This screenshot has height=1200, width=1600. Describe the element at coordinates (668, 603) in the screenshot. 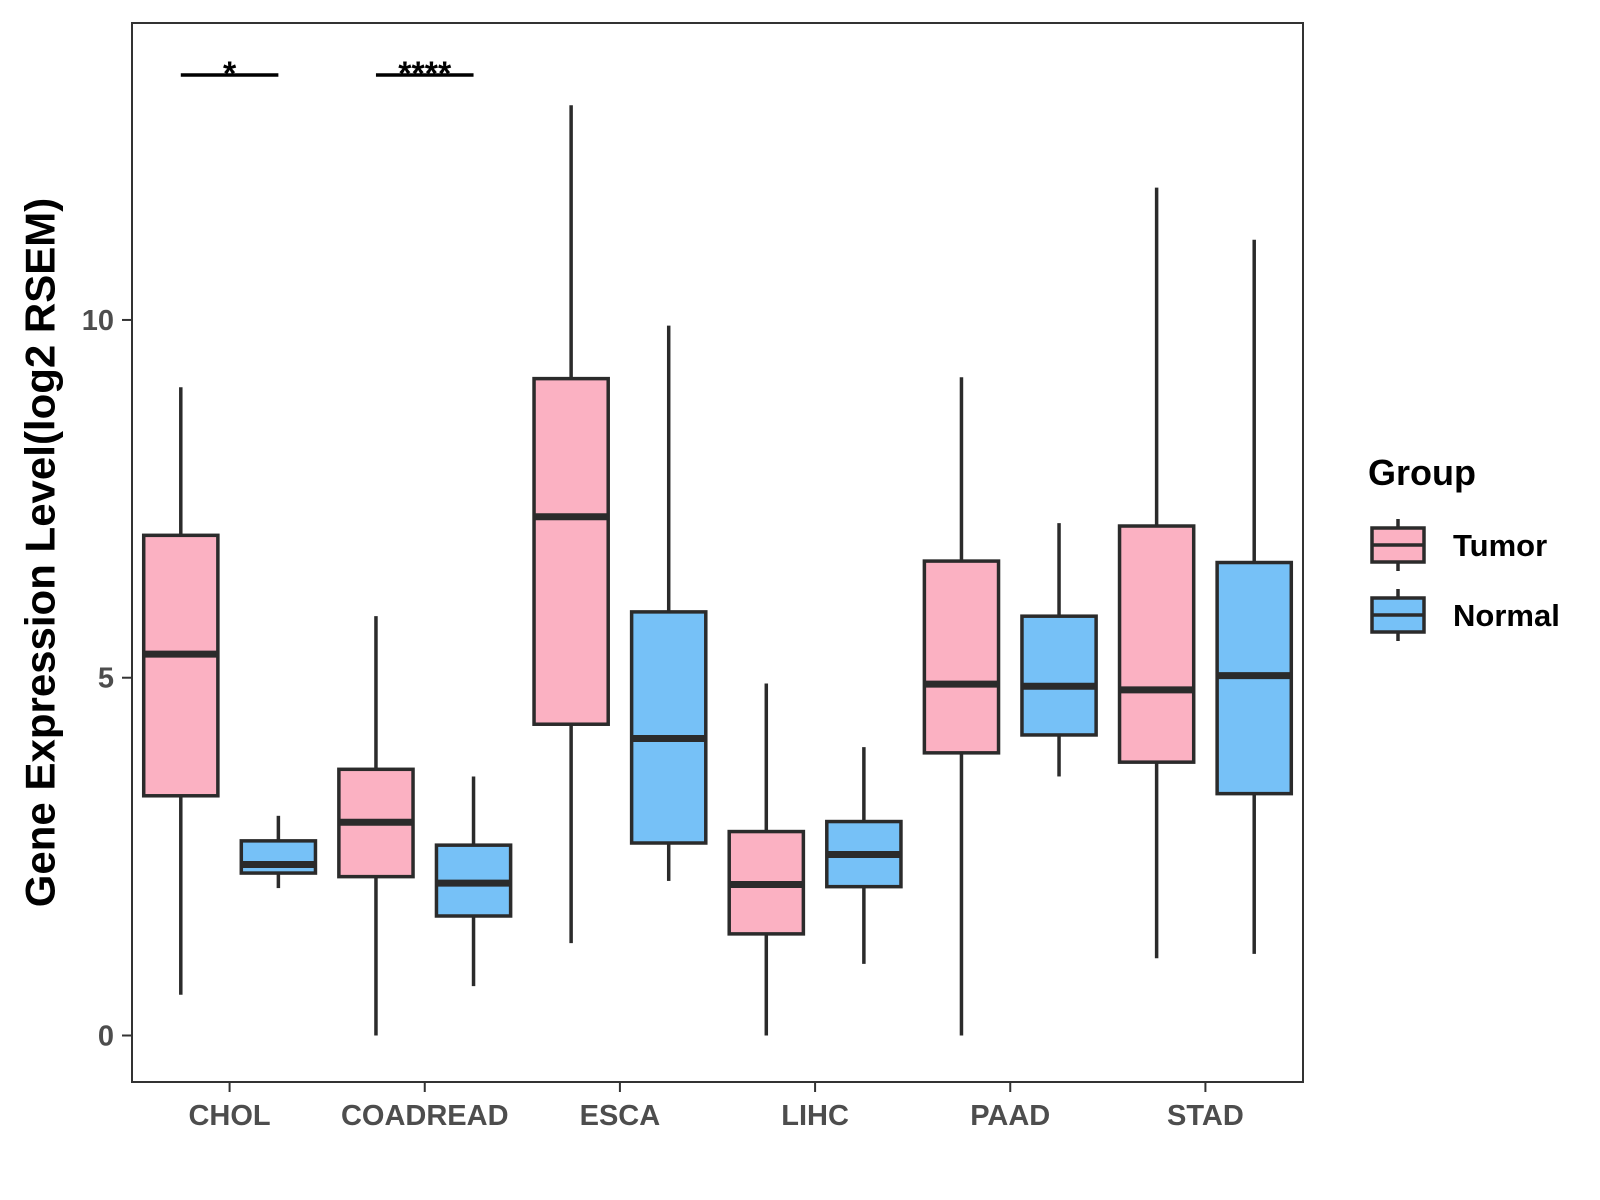

I see `box-esca-normal` at that location.